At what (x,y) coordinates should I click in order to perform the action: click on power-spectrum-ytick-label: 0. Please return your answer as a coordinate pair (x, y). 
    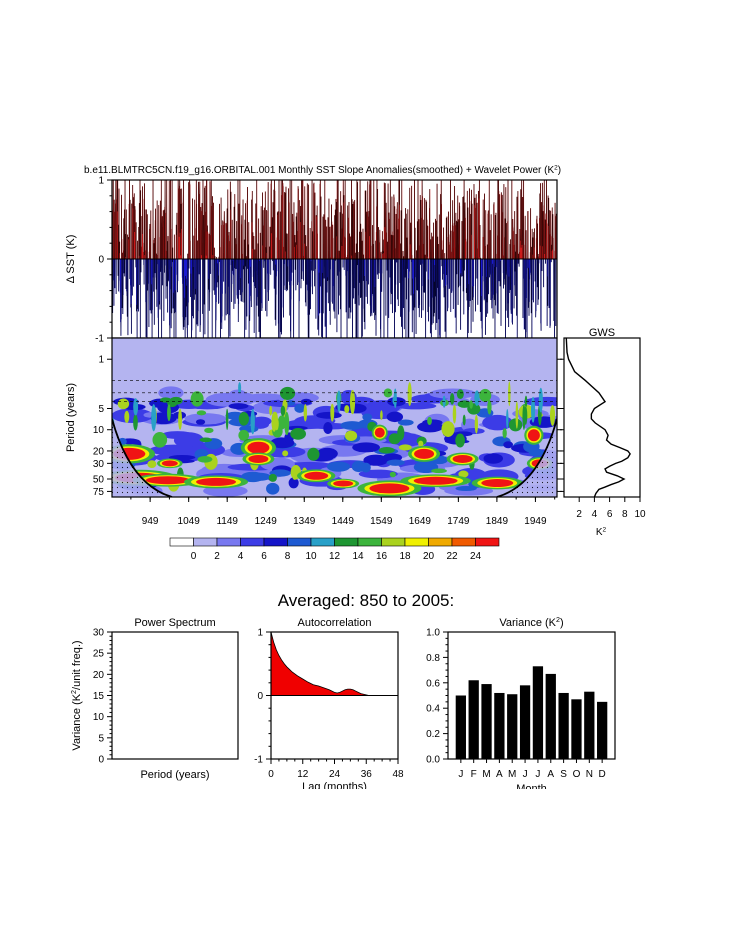
    Looking at the image, I should click on (101, 760).